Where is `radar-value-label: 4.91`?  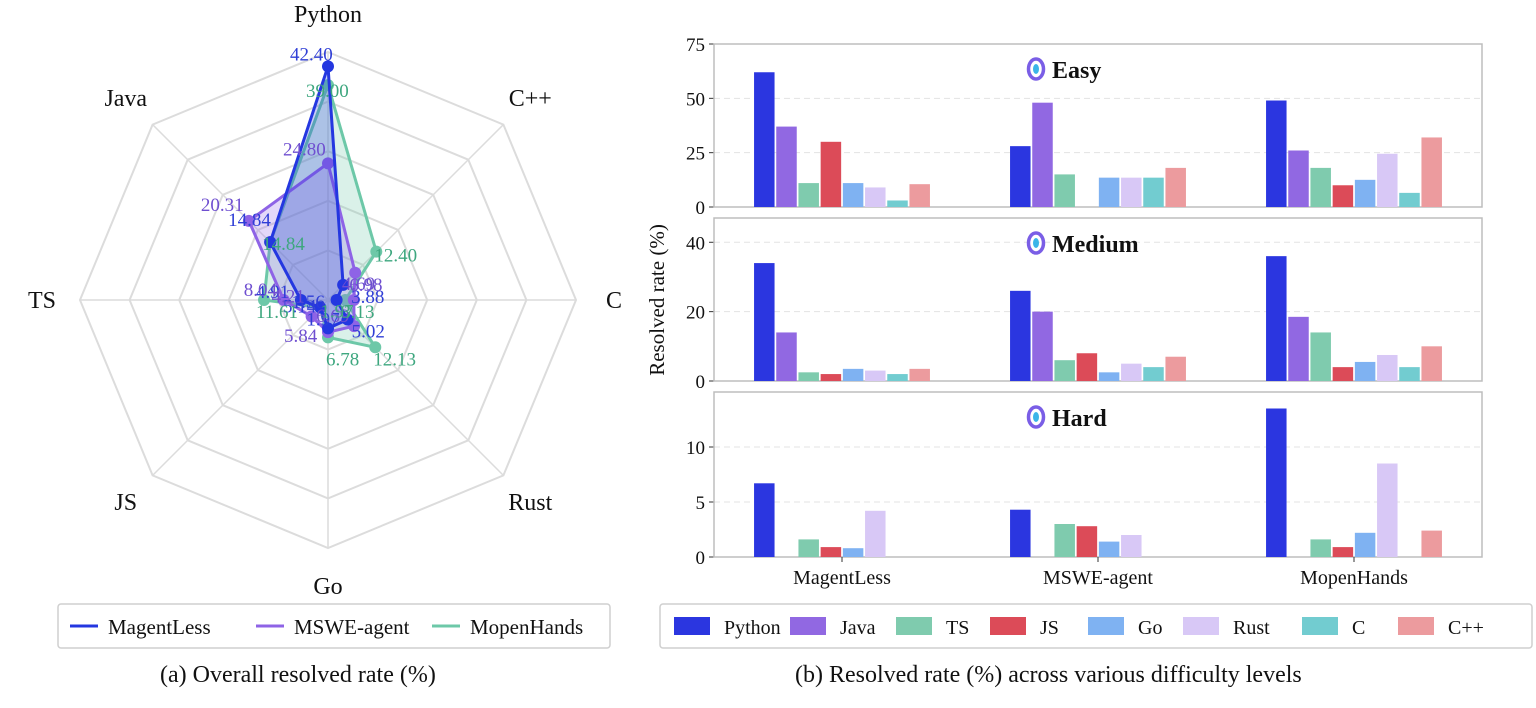
radar-value-label: 4.91 is located at coordinates (272, 292).